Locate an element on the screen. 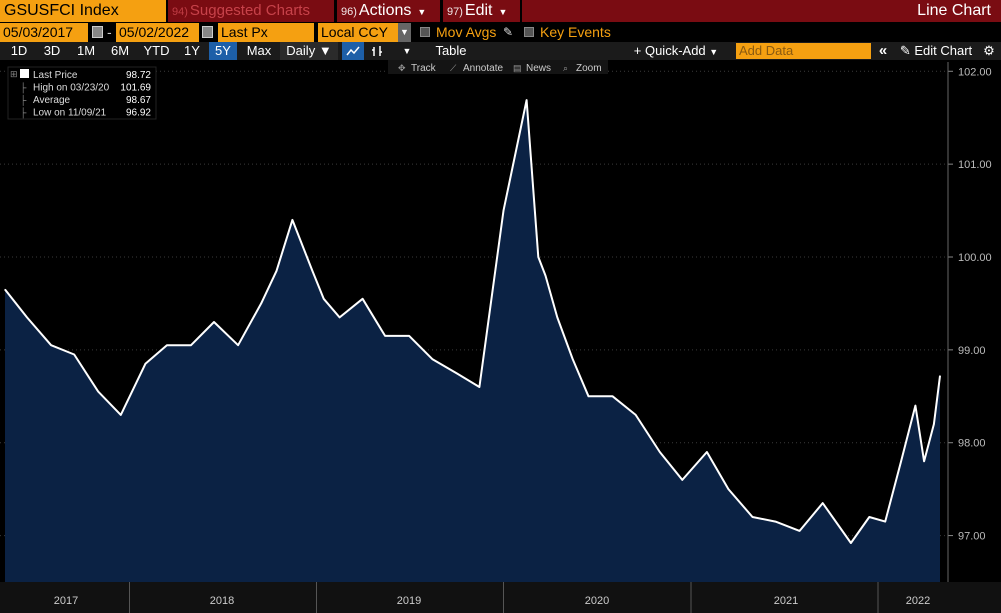 Image resolution: width=1001 pixels, height=613 pixels. end-date-value: 05/02/2022 is located at coordinates (154, 32).